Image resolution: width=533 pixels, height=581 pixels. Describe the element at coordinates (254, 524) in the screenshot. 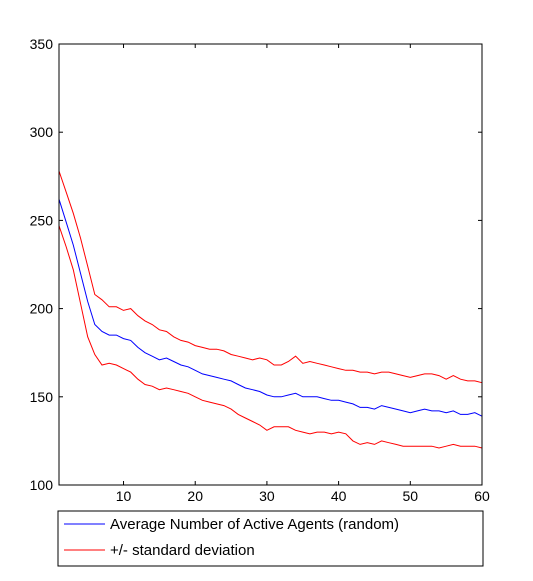

I see `legend-label-mean: Average Number of Active Agents (random)` at that location.